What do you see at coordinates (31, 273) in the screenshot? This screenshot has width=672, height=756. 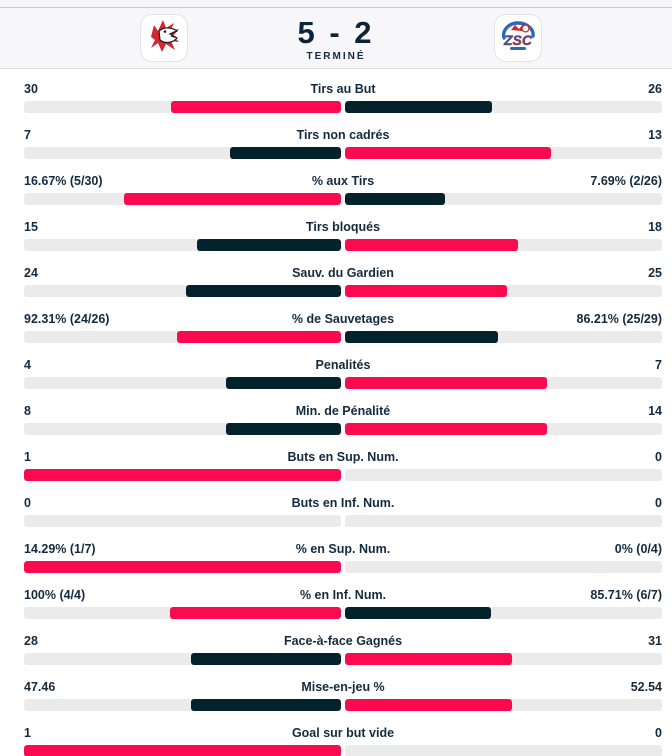 I see `stat-left-value: 24` at bounding box center [31, 273].